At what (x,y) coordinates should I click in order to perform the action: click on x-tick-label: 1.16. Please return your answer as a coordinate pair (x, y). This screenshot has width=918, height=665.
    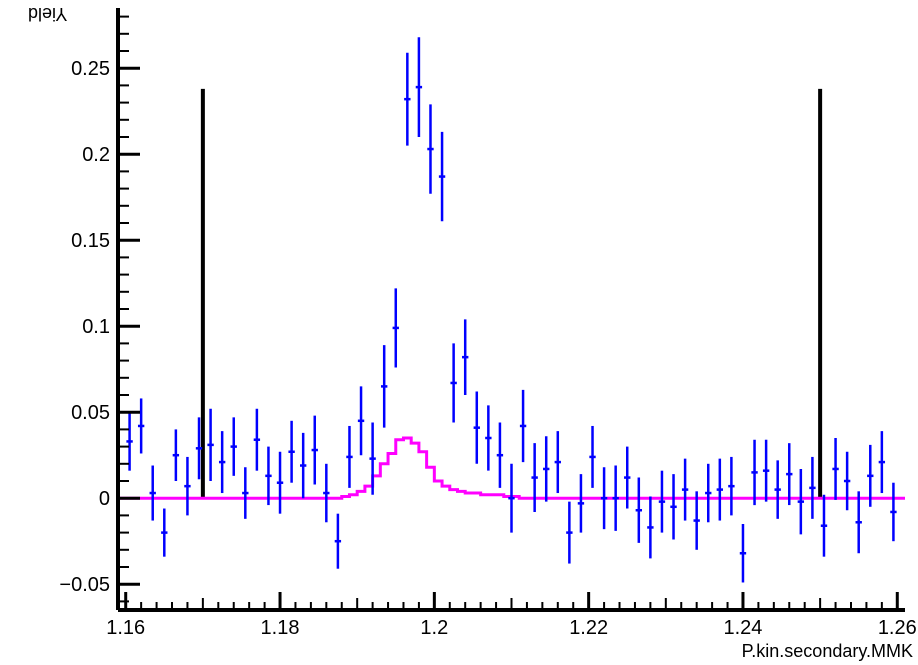
    Looking at the image, I should click on (125, 628).